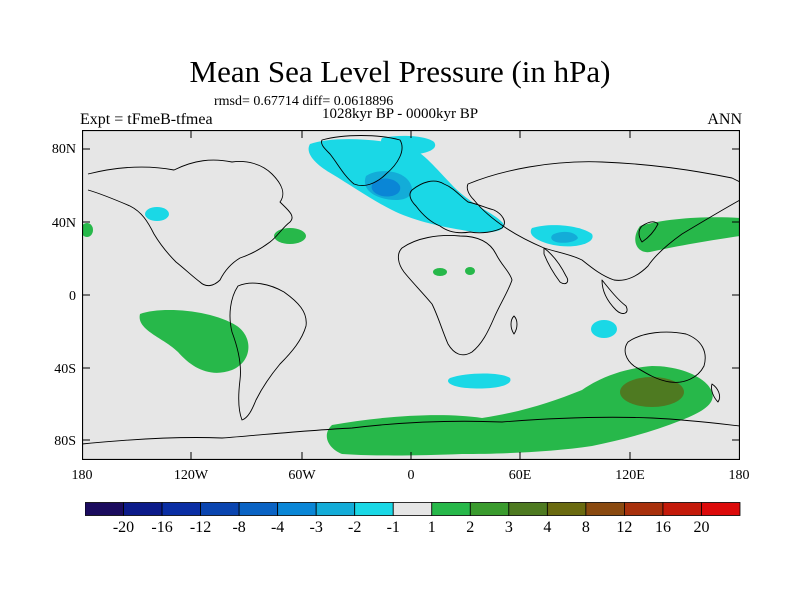 The image size is (800, 600). What do you see at coordinates (239, 527) in the screenshot?
I see `colorbar-label: -8` at bounding box center [239, 527].